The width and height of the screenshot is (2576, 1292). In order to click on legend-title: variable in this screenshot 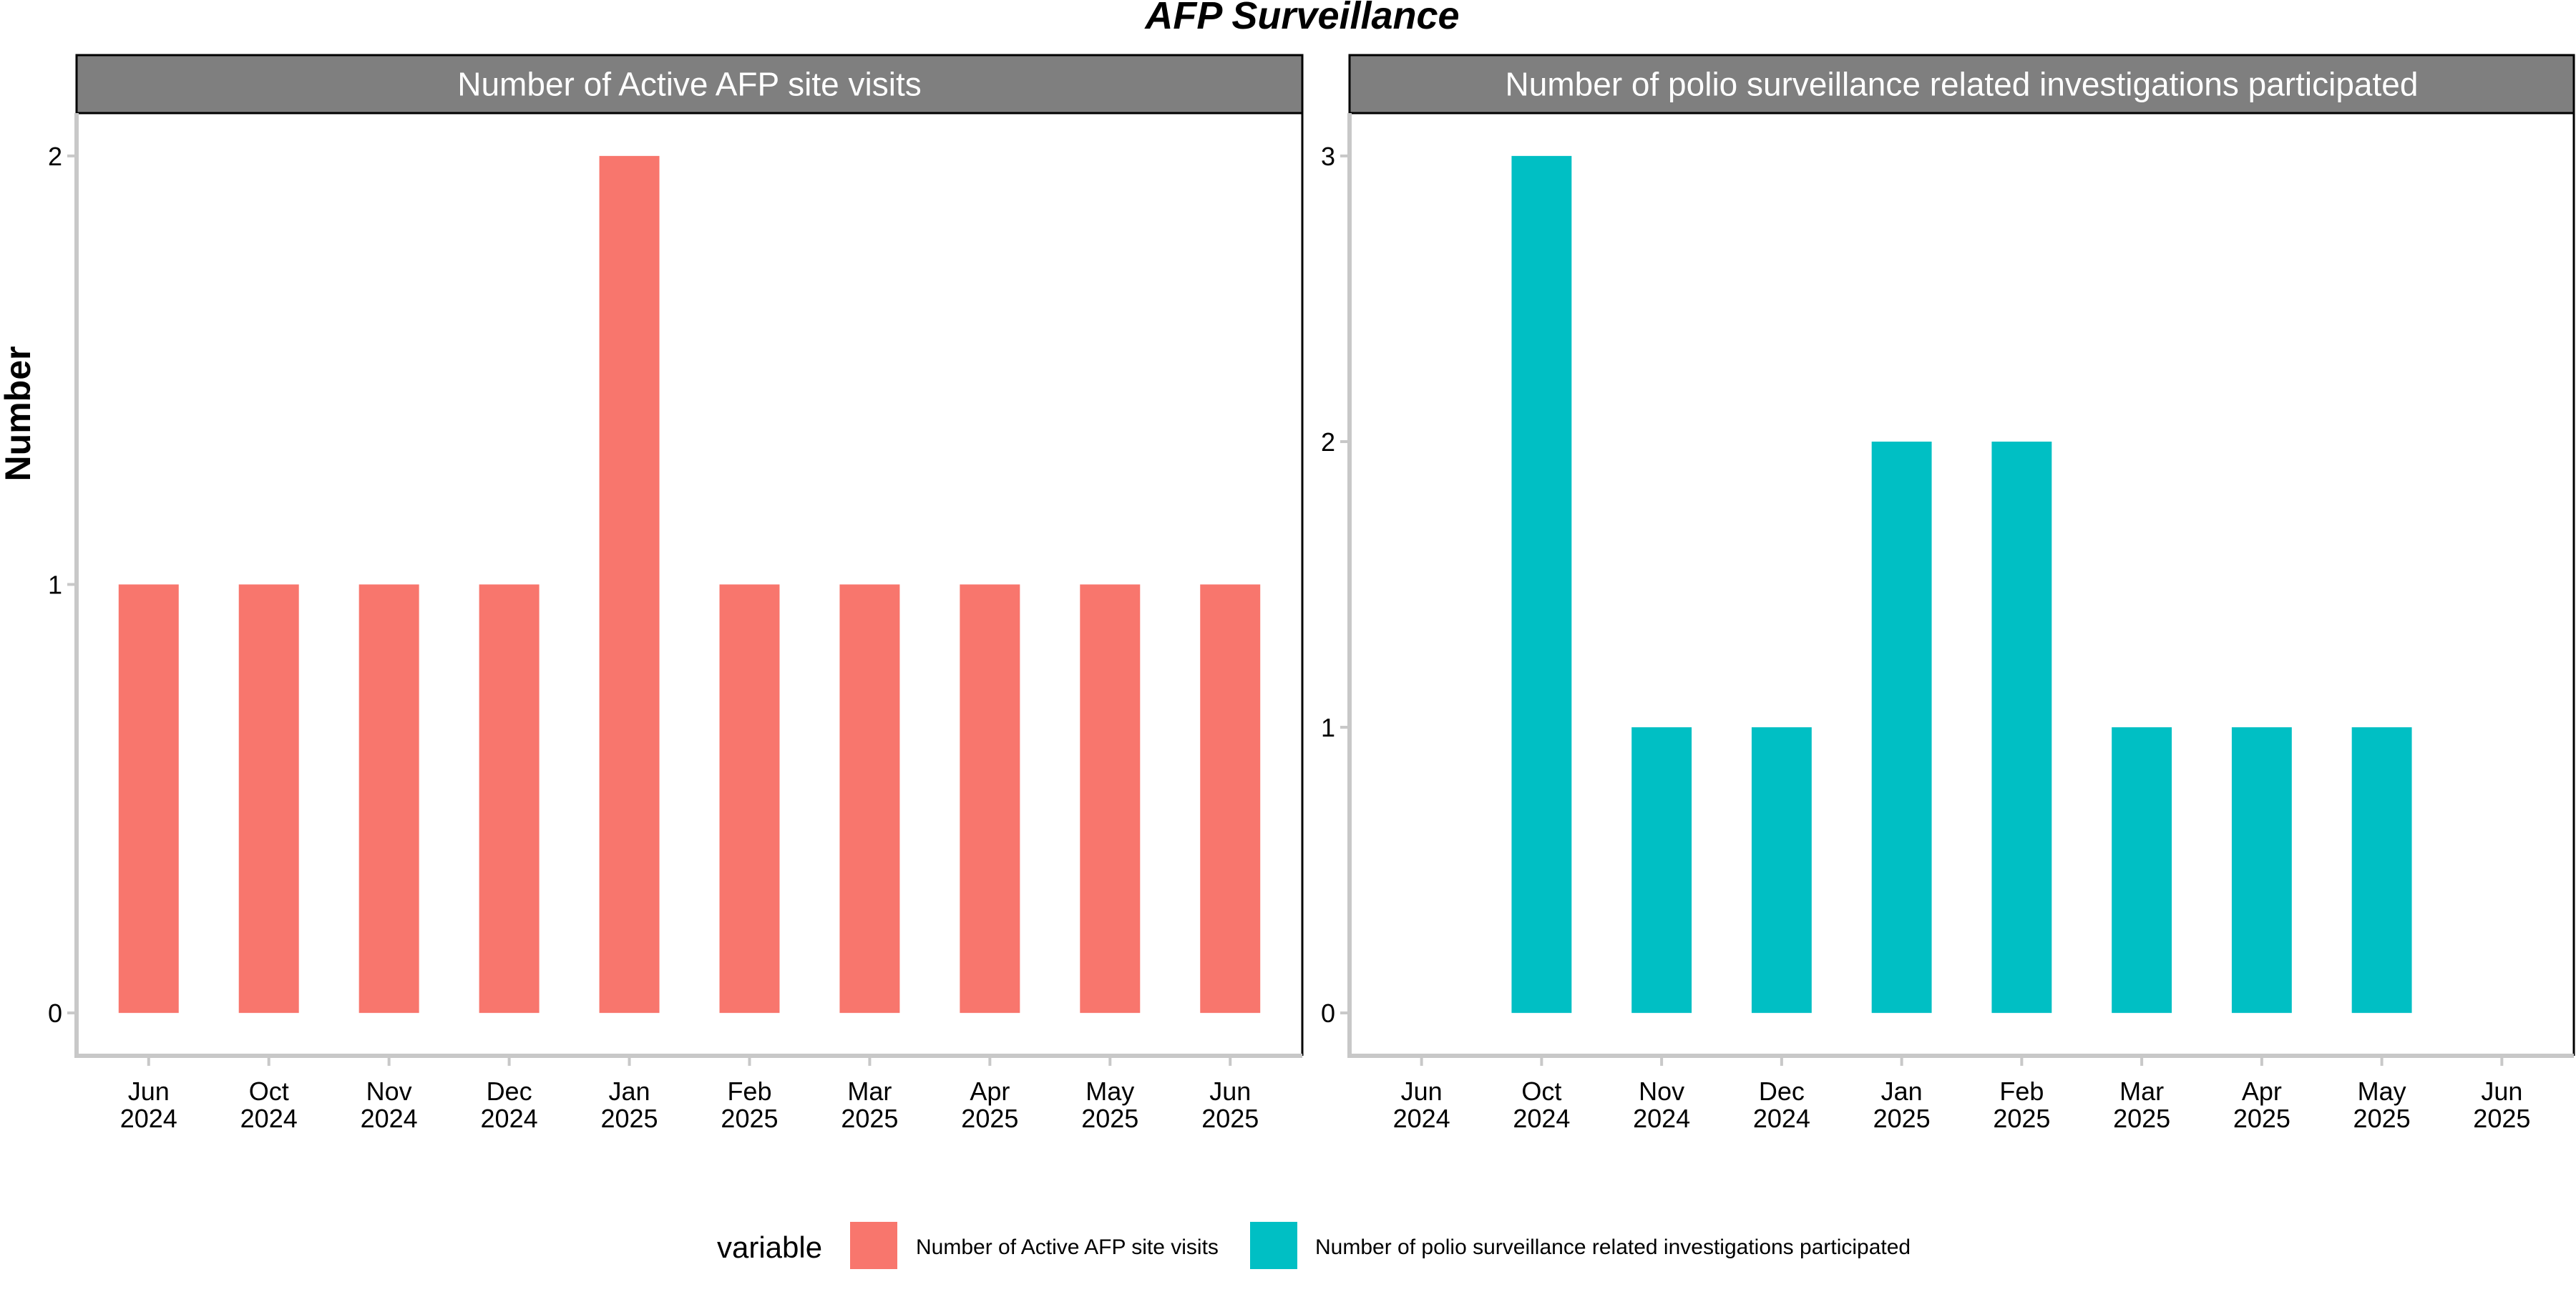, I will do `click(769, 1247)`.